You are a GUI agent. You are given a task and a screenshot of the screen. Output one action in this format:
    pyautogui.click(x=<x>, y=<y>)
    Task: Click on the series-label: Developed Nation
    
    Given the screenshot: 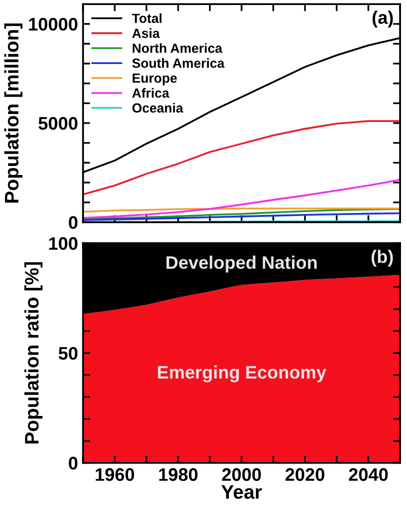 What is the action you would take?
    pyautogui.click(x=241, y=264)
    